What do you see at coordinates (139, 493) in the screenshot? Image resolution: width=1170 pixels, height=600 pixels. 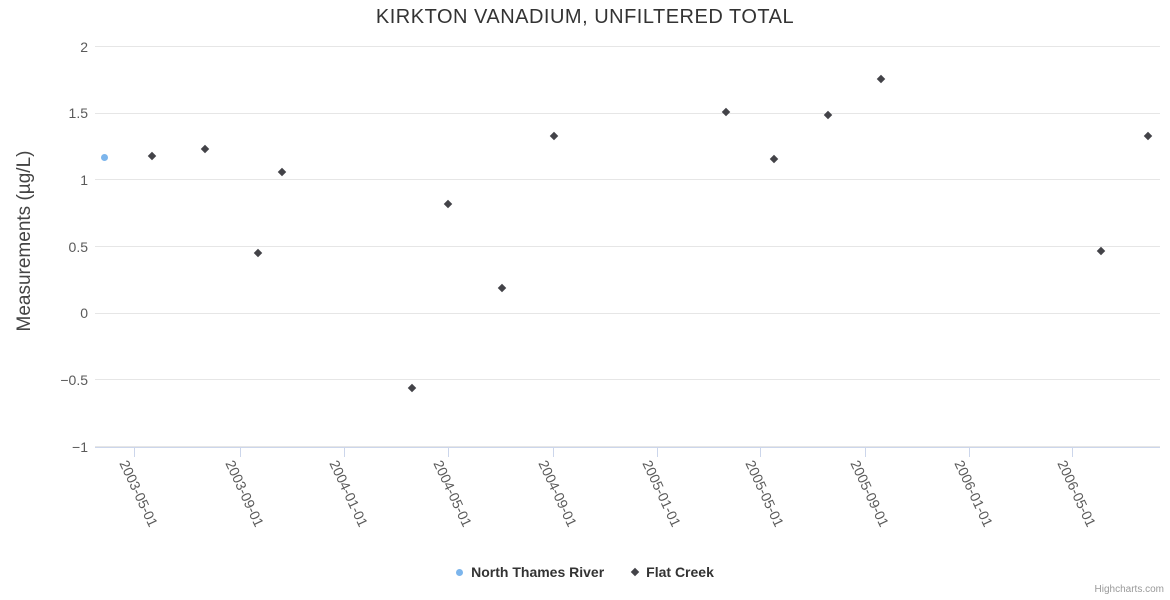 I see `x-tick-label: 2003-05-01` at bounding box center [139, 493].